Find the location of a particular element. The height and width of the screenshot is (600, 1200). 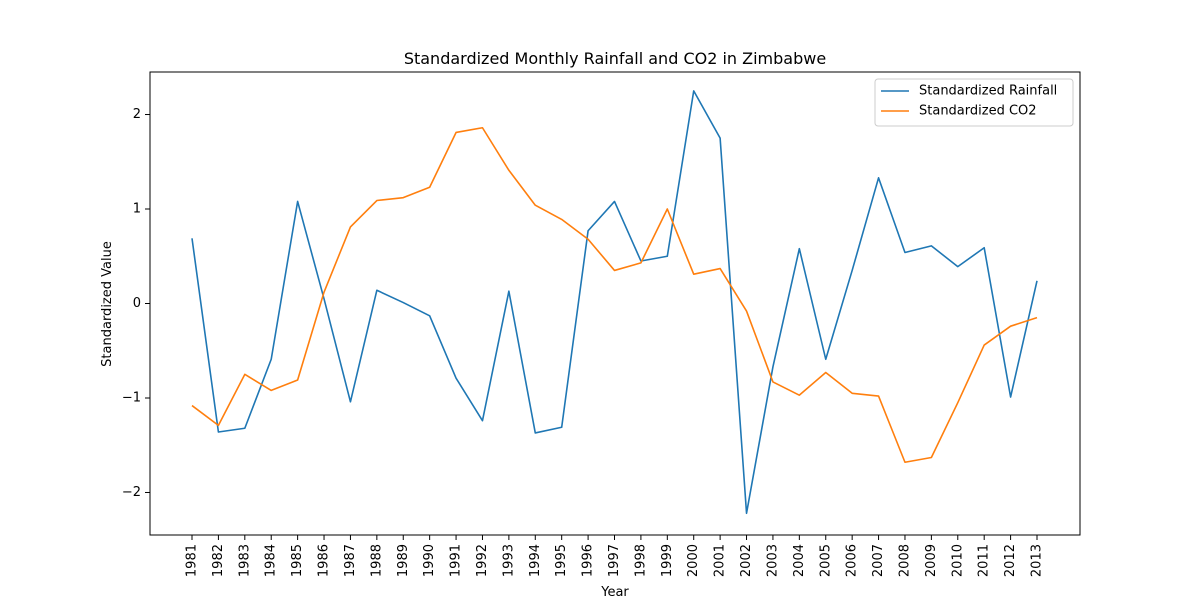

y-axis-title: Standardized Value is located at coordinates (107, 304).